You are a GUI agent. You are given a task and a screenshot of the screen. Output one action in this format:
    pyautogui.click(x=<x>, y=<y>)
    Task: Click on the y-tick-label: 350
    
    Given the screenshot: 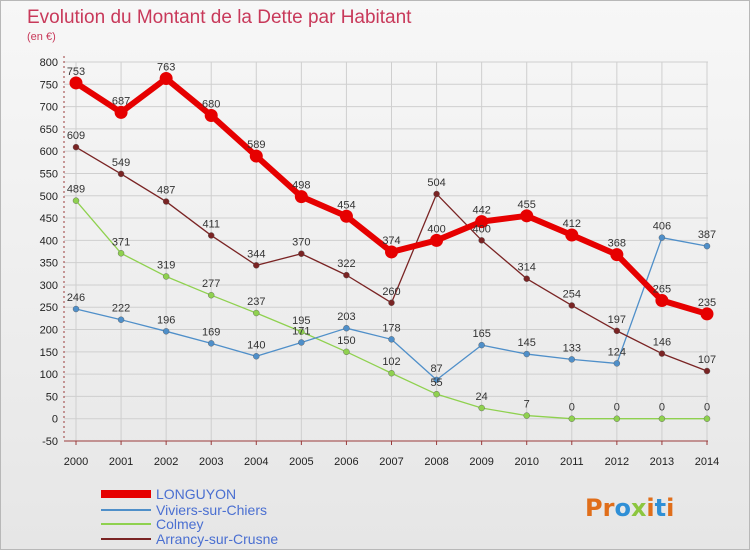 What is the action you would take?
    pyautogui.click(x=49, y=264)
    